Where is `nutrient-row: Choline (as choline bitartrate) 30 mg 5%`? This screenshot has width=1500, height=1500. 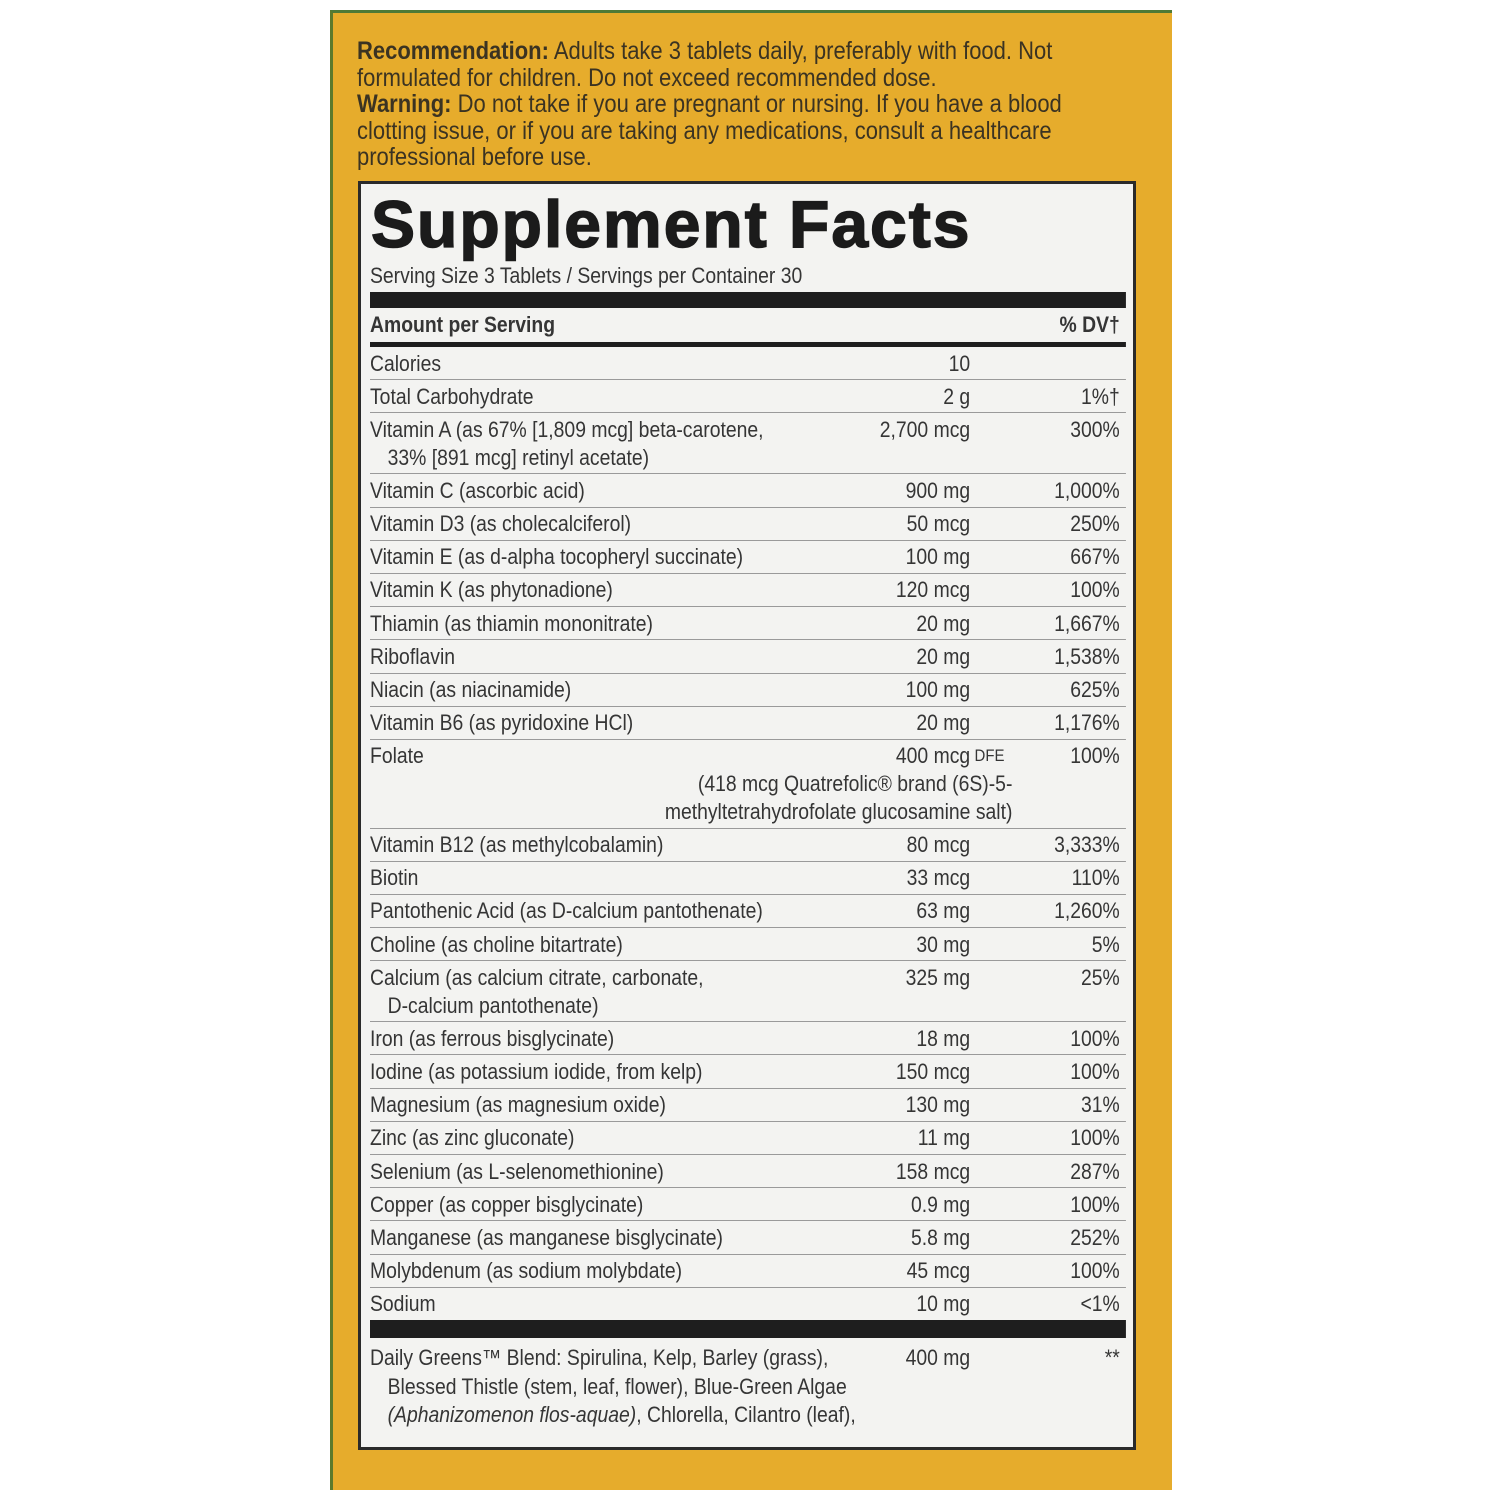 nutrient-row: Choline (as choline bitartrate) 30 mg 5% is located at coordinates (748, 945).